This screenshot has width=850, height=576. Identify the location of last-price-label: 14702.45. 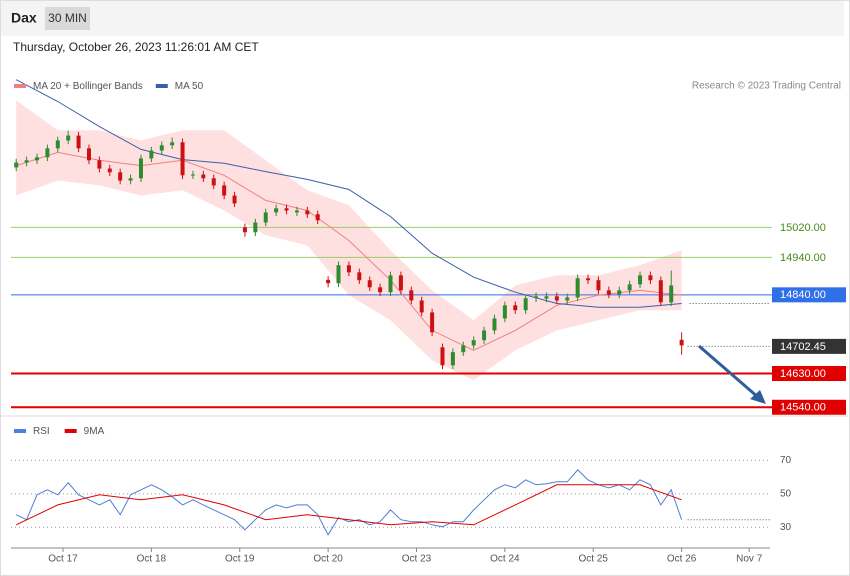
(803, 347).